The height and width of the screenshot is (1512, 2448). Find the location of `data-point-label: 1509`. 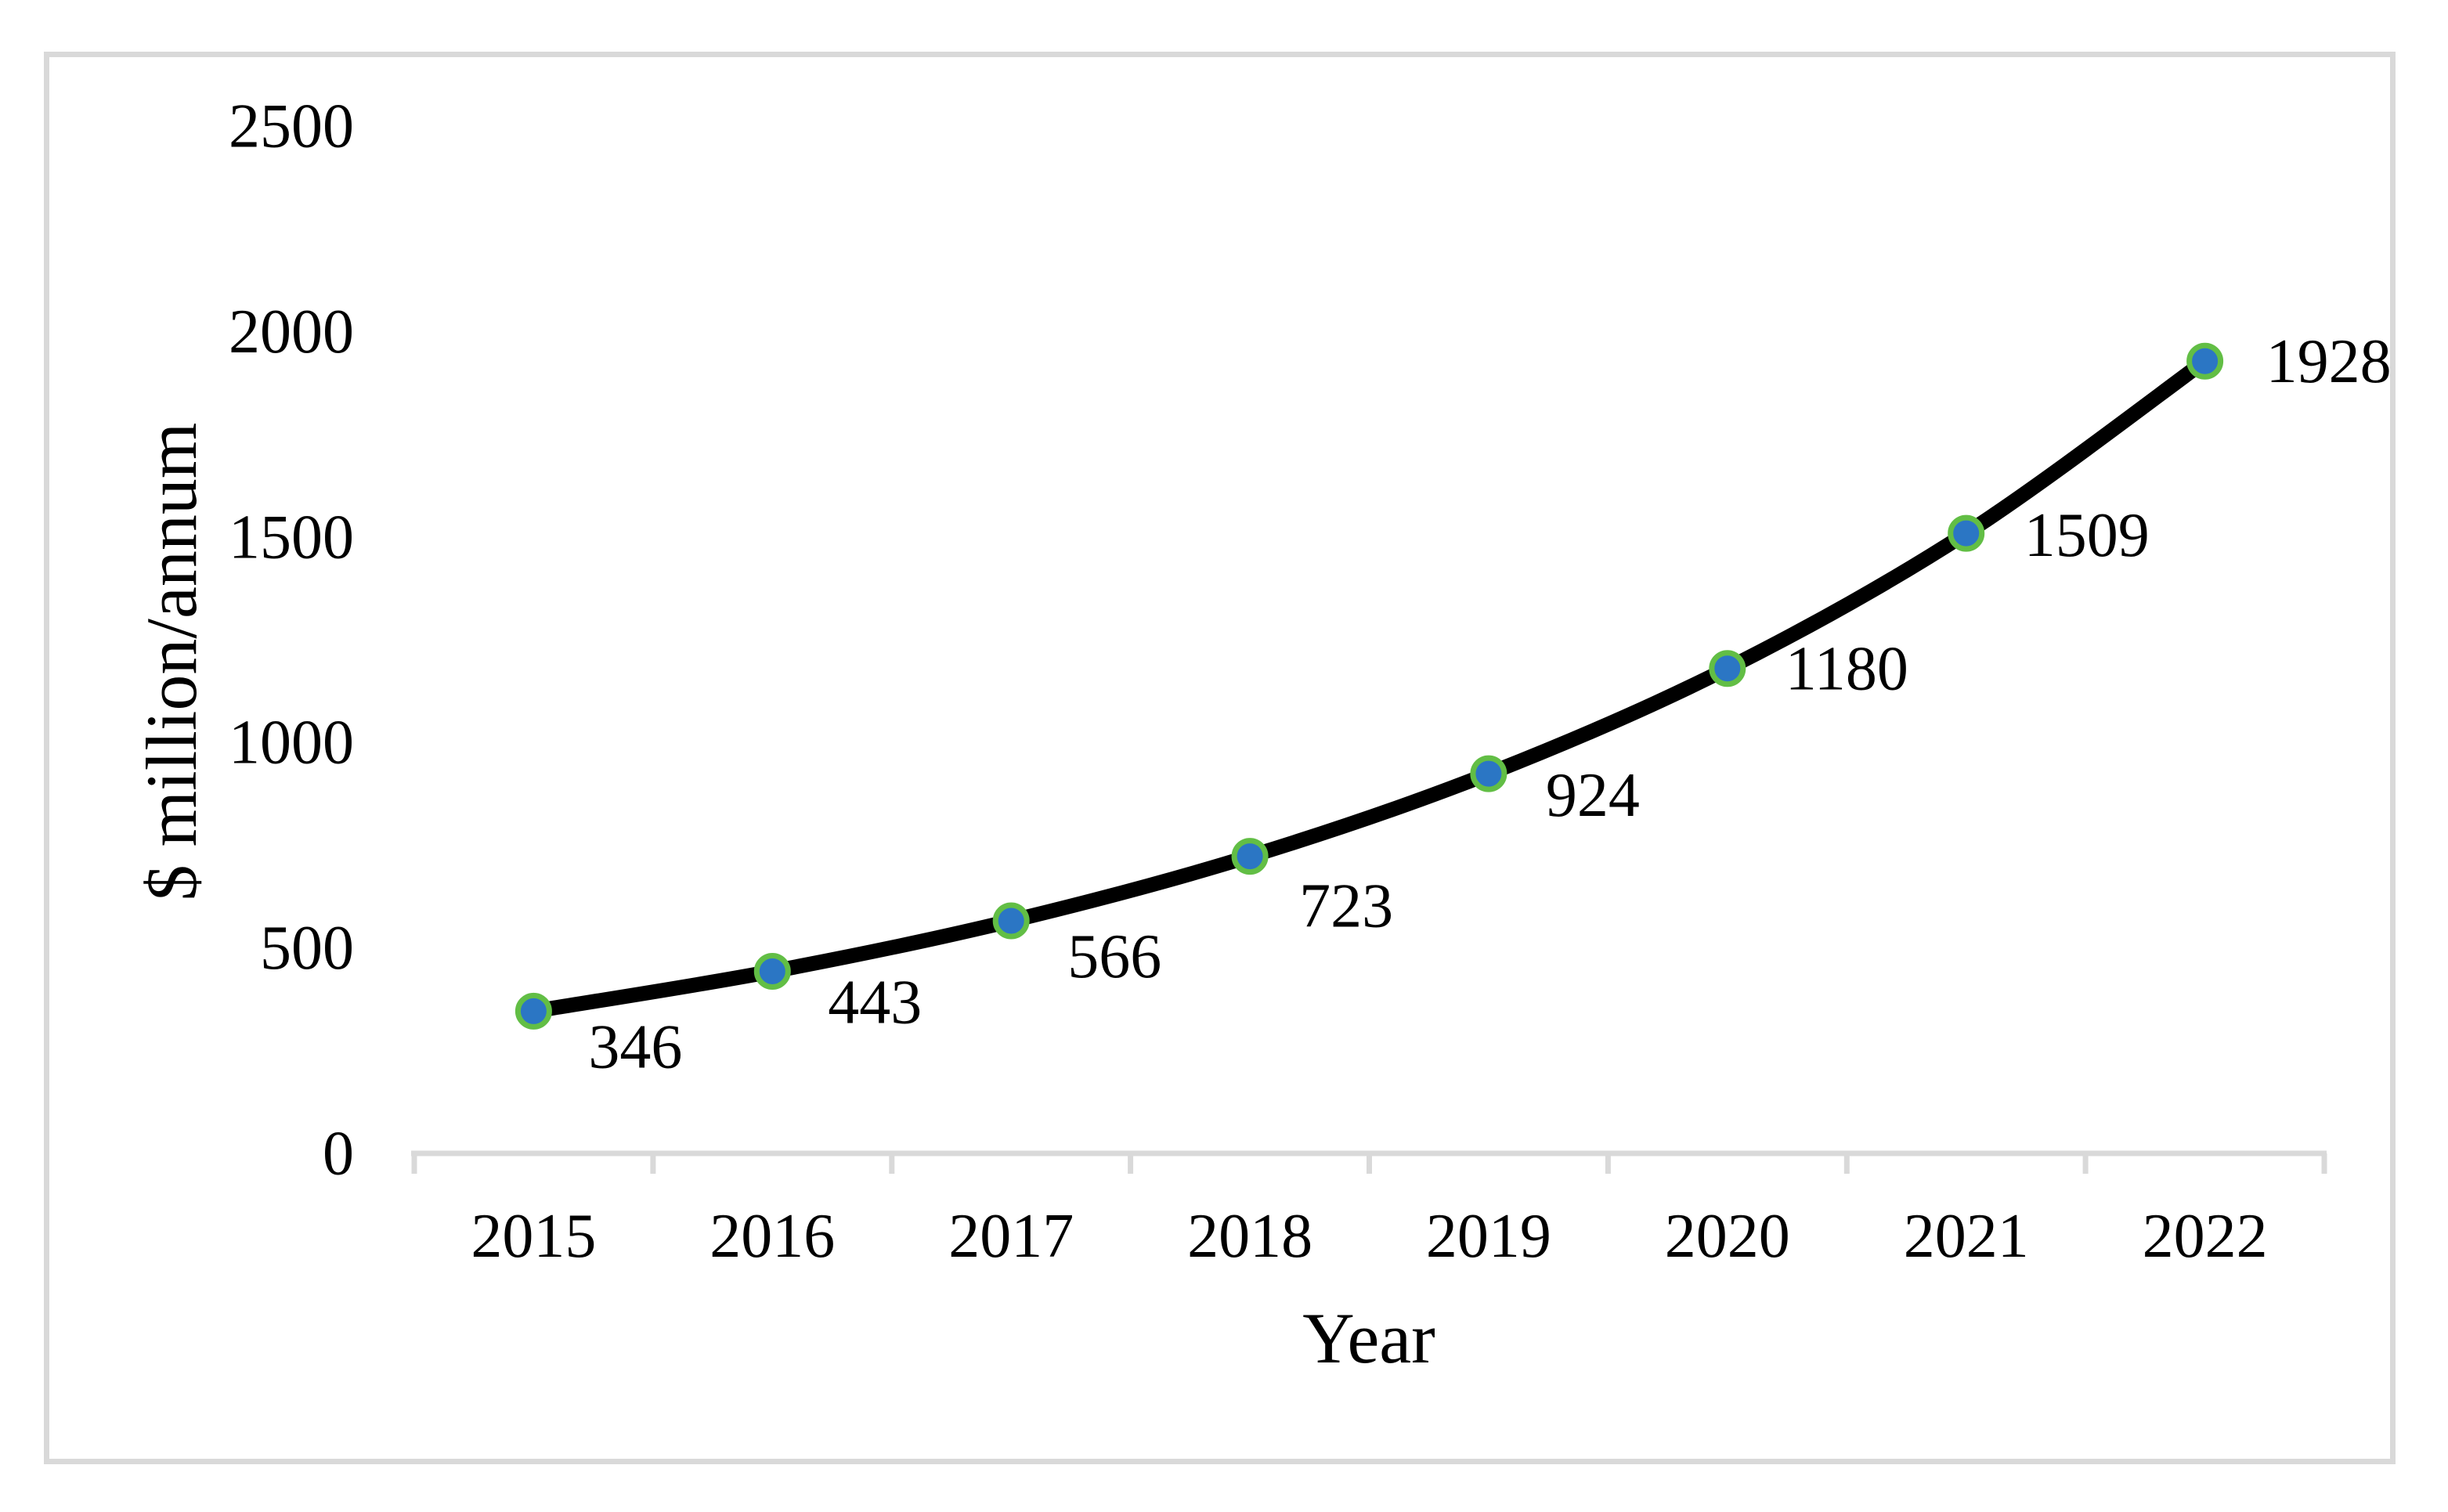

data-point-label: 1509 is located at coordinates (2087, 535).